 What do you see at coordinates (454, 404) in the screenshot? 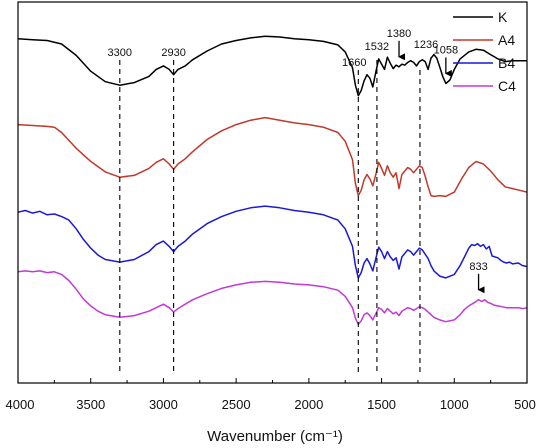
I see `x-tick-label-1000: 1000` at bounding box center [454, 404].